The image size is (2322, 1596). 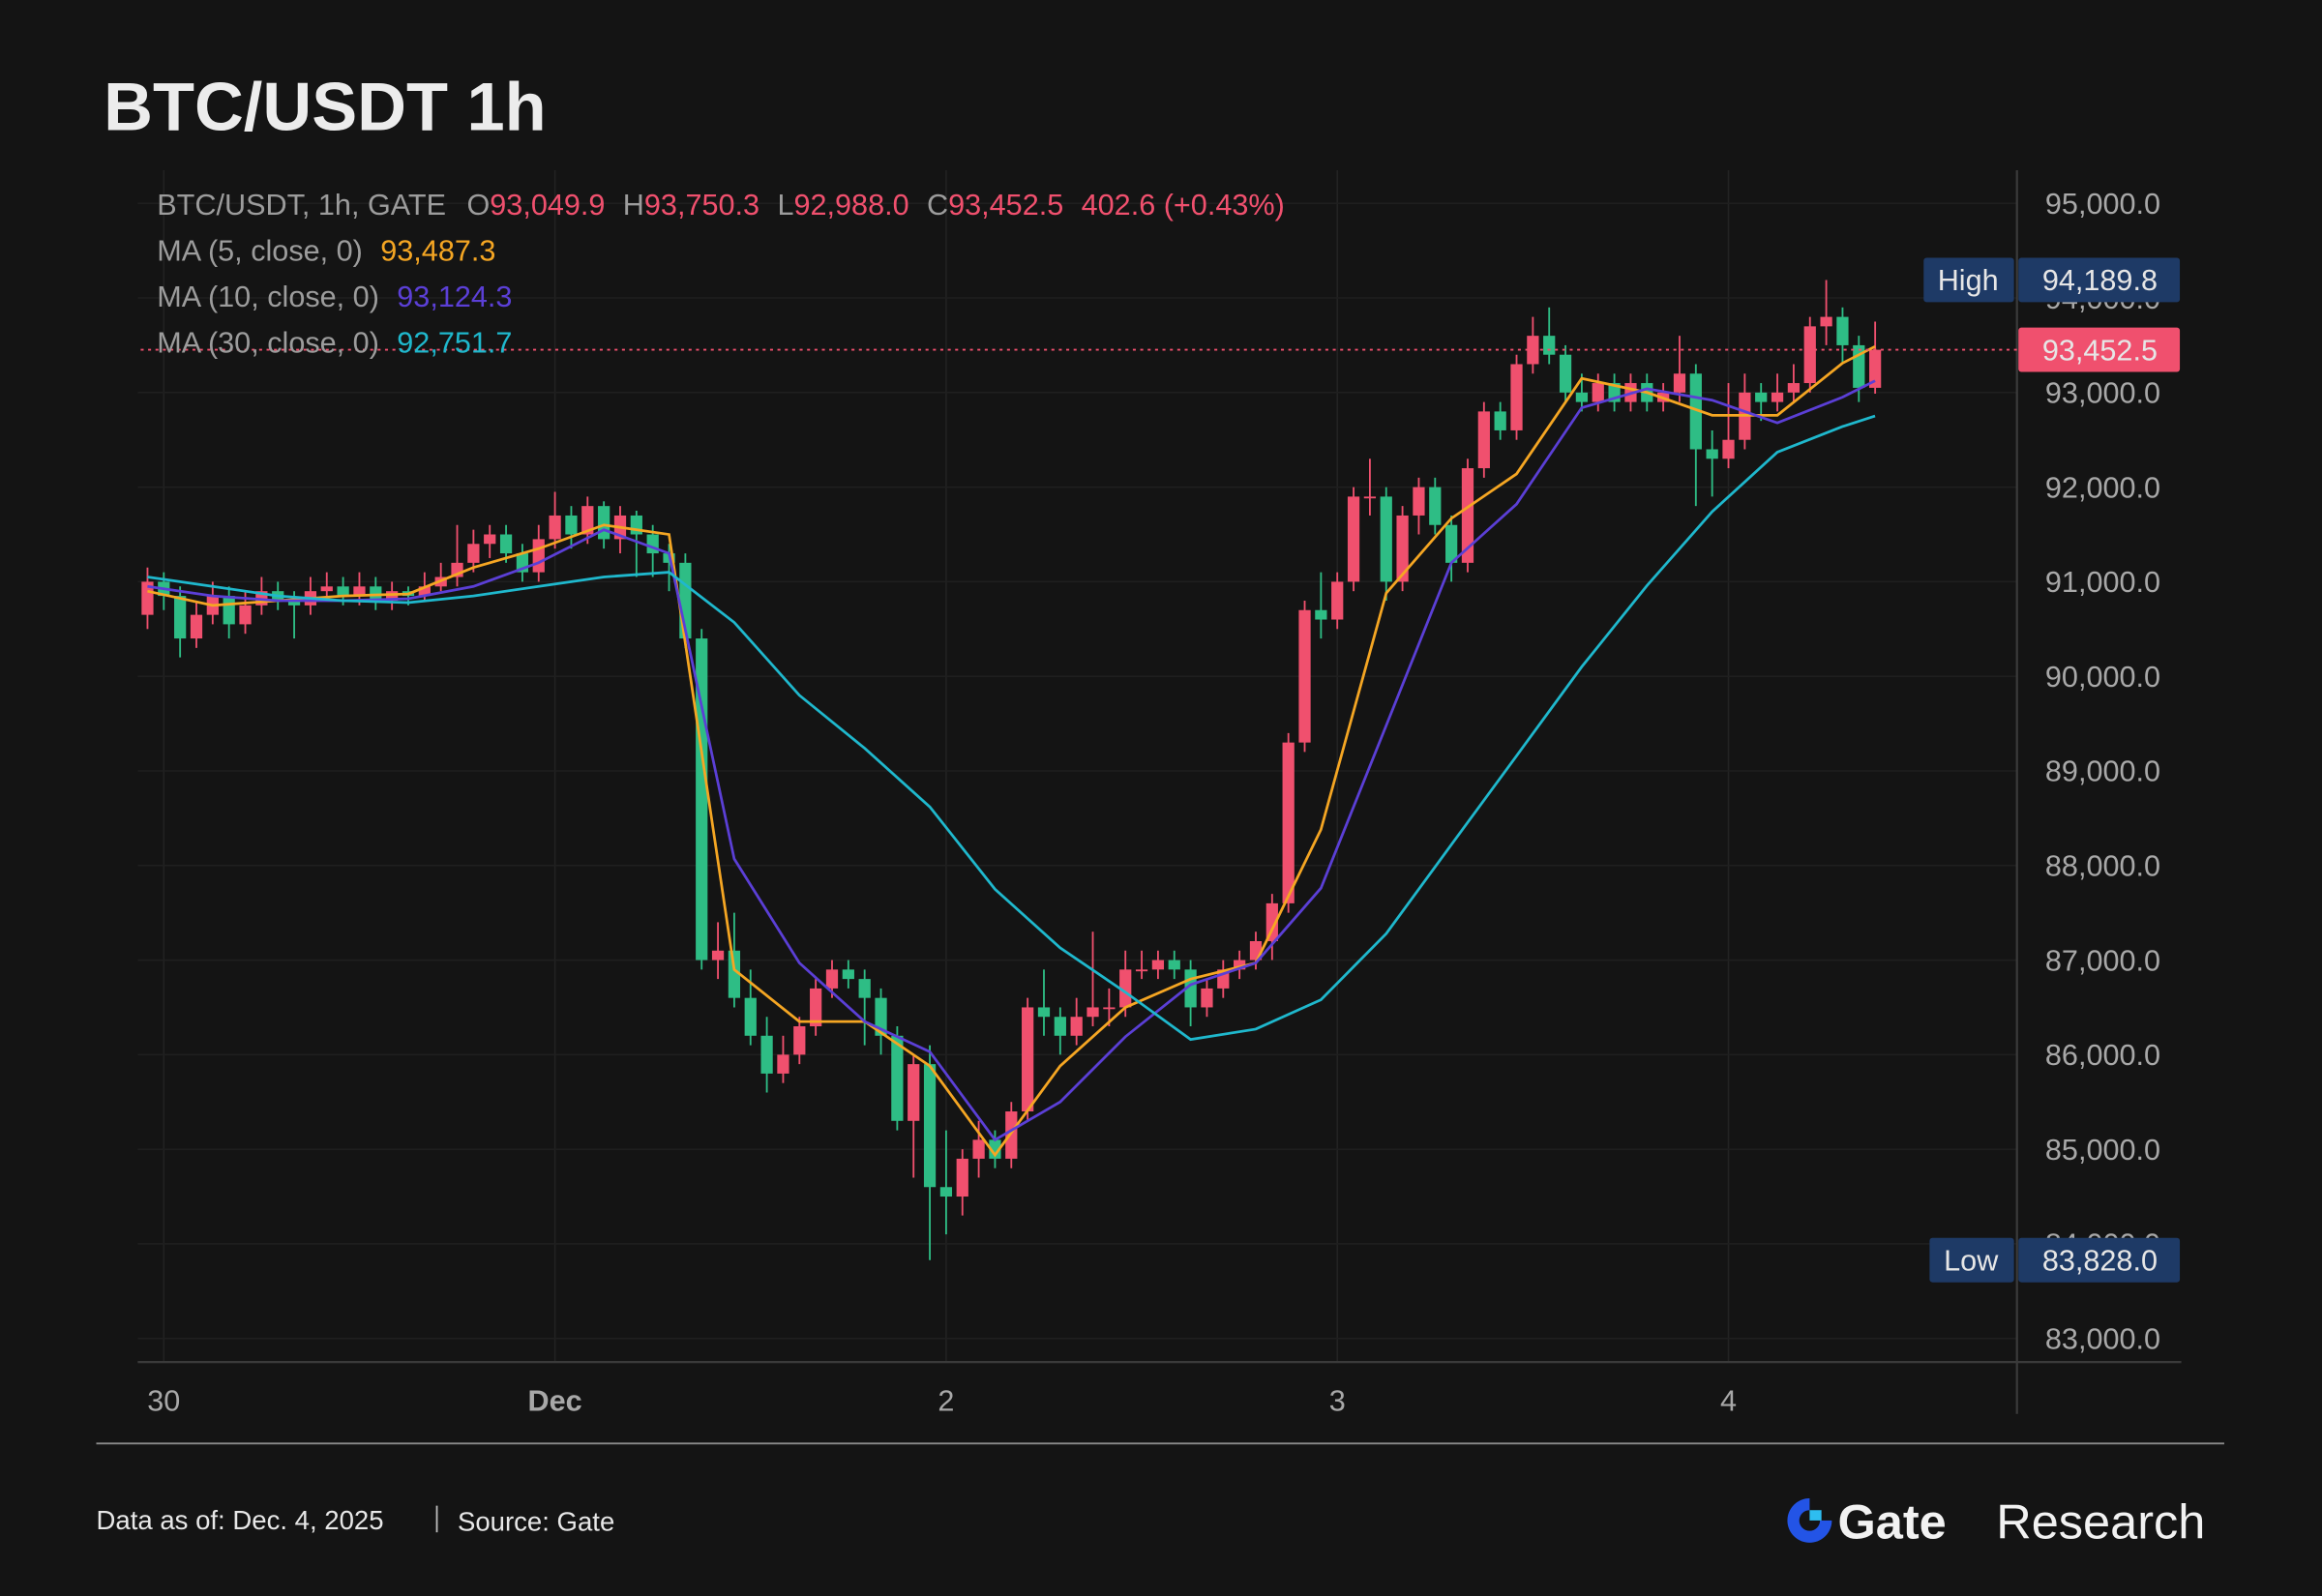 What do you see at coordinates (268, 297) in the screenshot?
I see `legend-label: MA (10, close, 0)` at bounding box center [268, 297].